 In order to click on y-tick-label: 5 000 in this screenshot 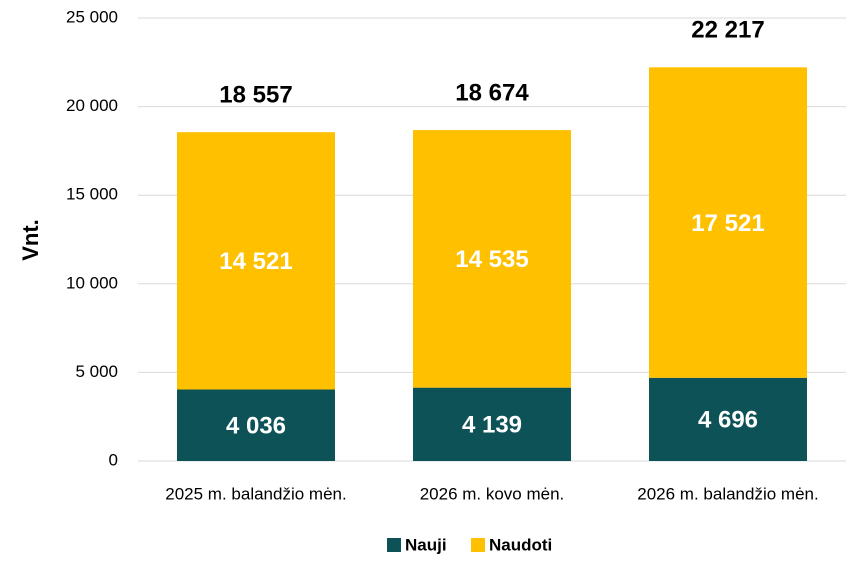, I will do `click(96, 371)`.